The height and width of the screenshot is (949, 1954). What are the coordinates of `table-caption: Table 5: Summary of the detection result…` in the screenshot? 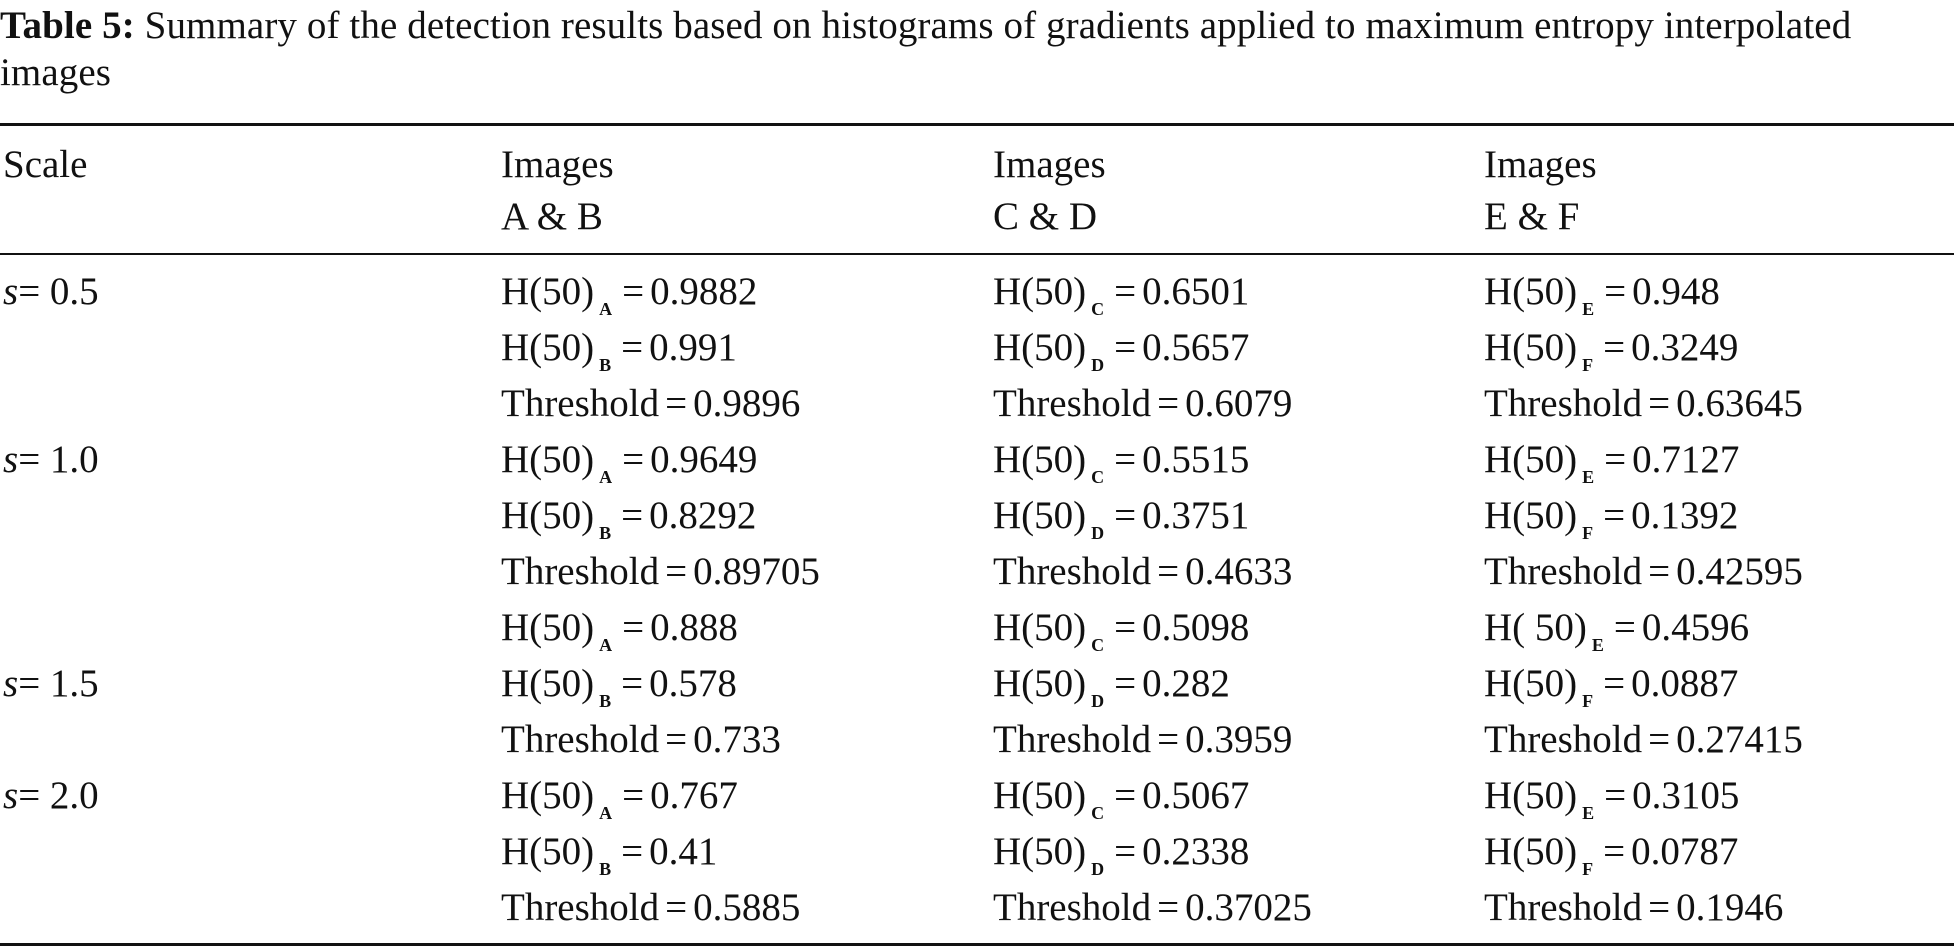 It's located at (975, 49).